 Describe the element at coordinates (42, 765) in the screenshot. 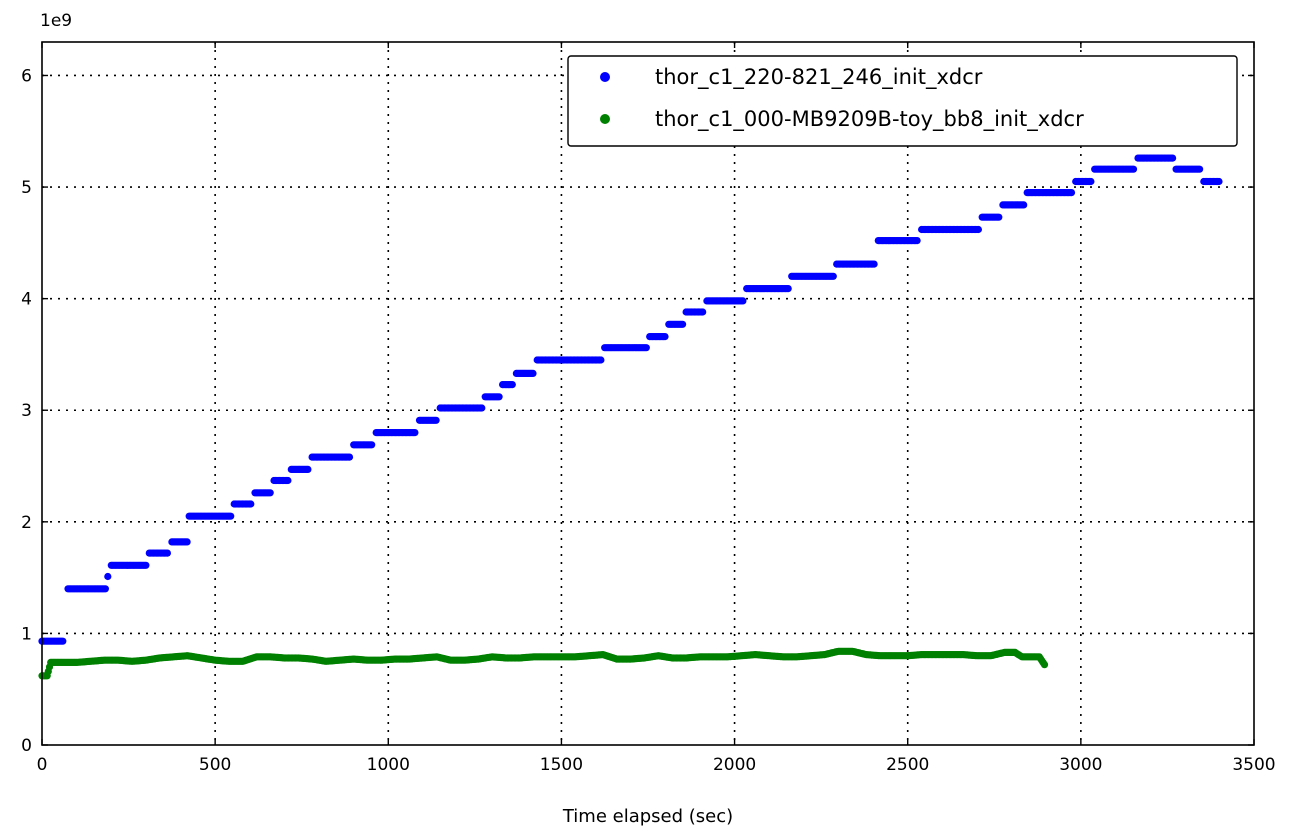

I see `x-tick-label: 0` at that location.